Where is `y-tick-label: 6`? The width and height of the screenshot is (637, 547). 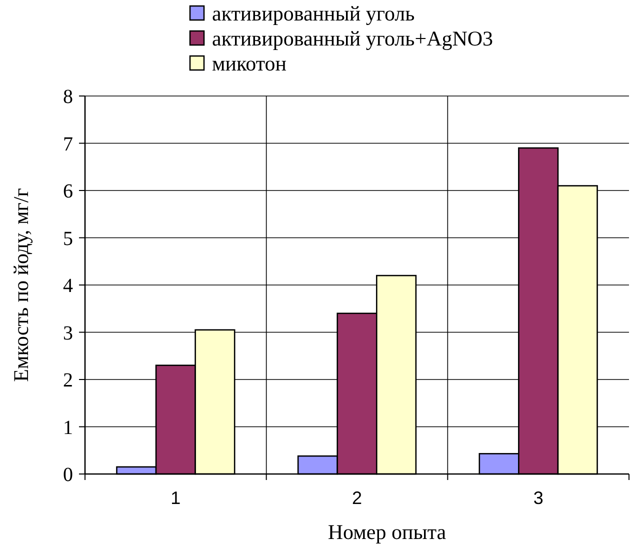
y-tick-label: 6 is located at coordinates (68, 191).